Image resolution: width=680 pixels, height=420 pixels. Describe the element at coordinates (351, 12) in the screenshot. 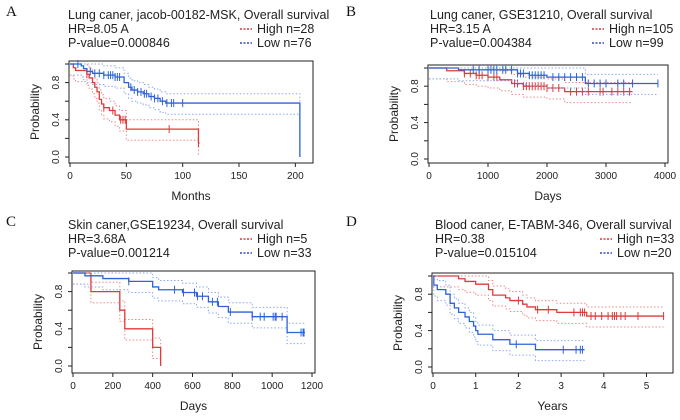

I see `panel-label: B` at that location.